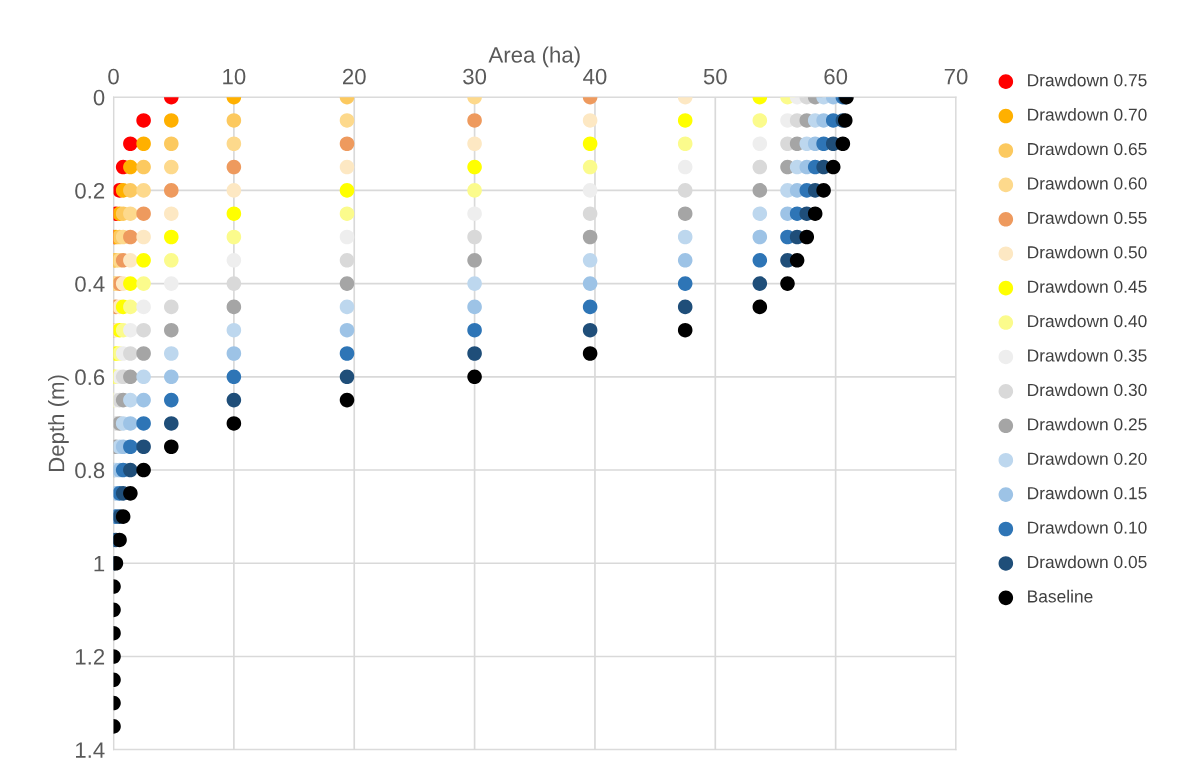 The width and height of the screenshot is (1195, 765). What do you see at coordinates (534, 57) in the screenshot?
I see `x-axis-title: Area (ha)` at bounding box center [534, 57].